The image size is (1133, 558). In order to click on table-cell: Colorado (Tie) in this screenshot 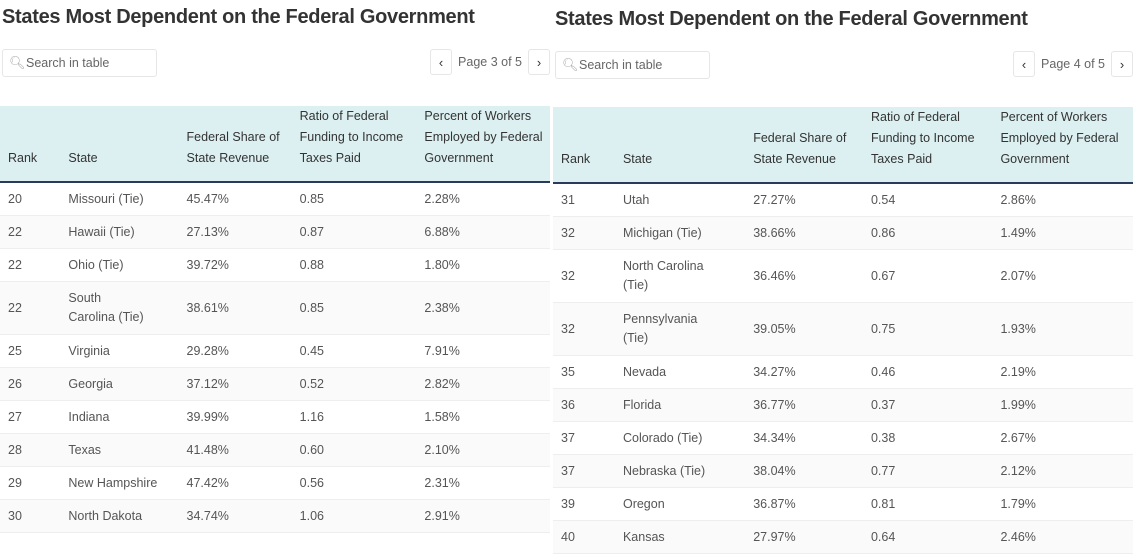, I will do `click(680, 438)`.